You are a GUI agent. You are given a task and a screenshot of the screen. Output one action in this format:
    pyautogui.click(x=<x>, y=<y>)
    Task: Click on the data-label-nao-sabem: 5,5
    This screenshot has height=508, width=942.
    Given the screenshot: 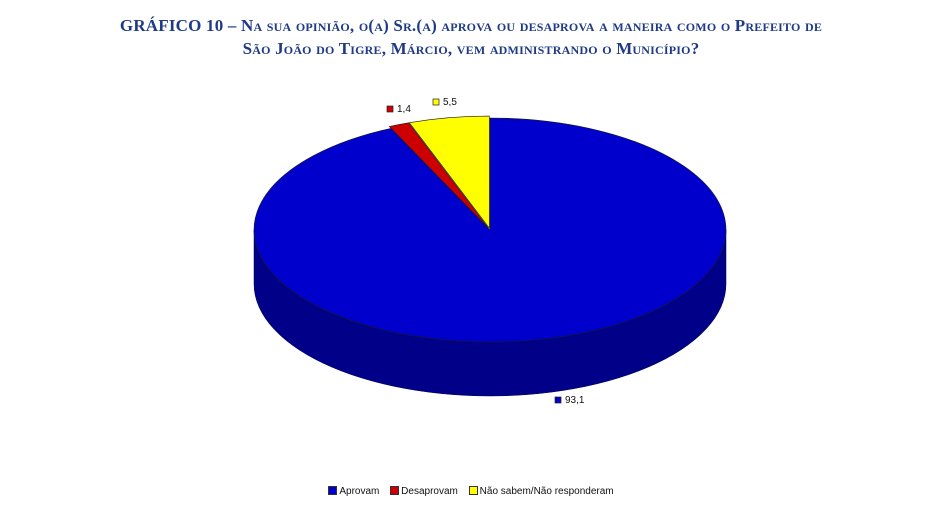 What is the action you would take?
    pyautogui.click(x=450, y=102)
    